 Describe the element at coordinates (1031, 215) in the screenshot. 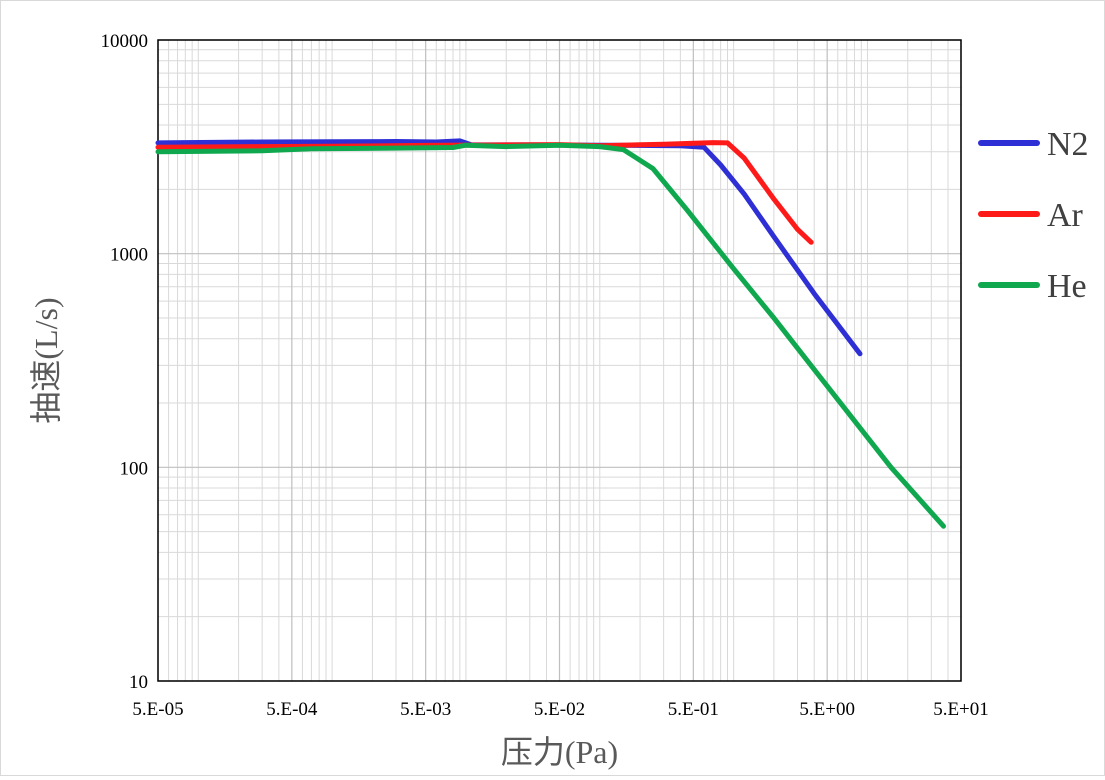

I see `legend-item-ar: Ar` at that location.